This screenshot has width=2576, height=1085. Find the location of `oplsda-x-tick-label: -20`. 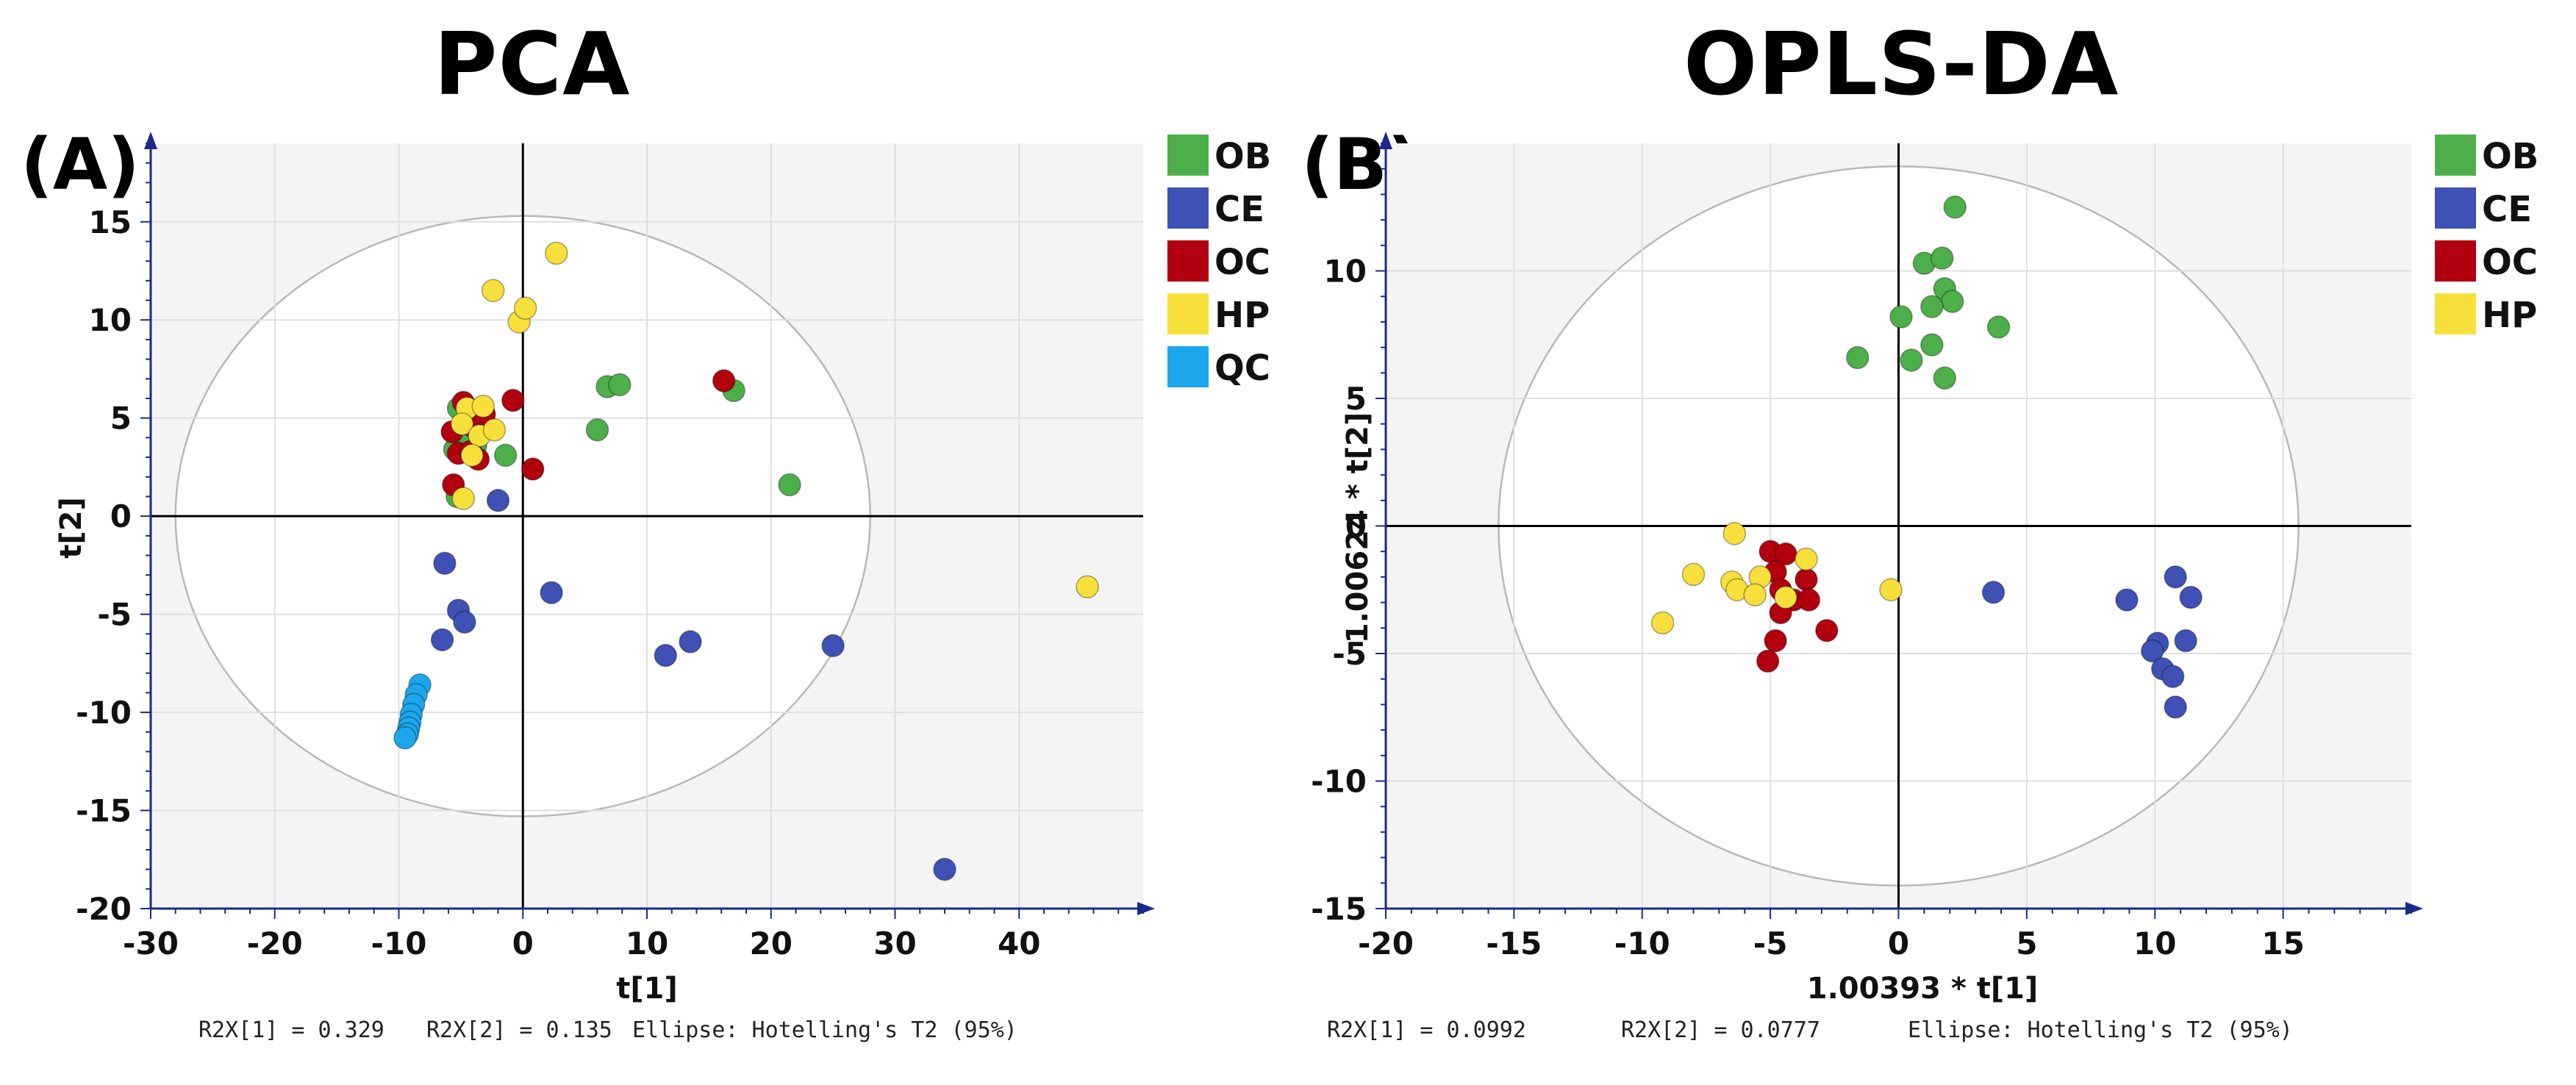

oplsda-x-tick-label: -20 is located at coordinates (1386, 943).